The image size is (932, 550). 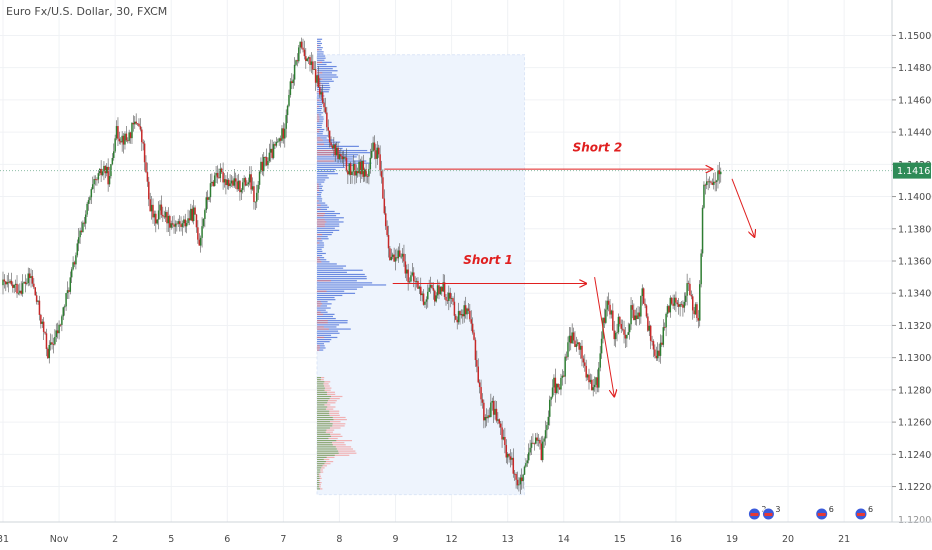 I want to click on y-tick-label: 1.14400, so click(x=915, y=133).